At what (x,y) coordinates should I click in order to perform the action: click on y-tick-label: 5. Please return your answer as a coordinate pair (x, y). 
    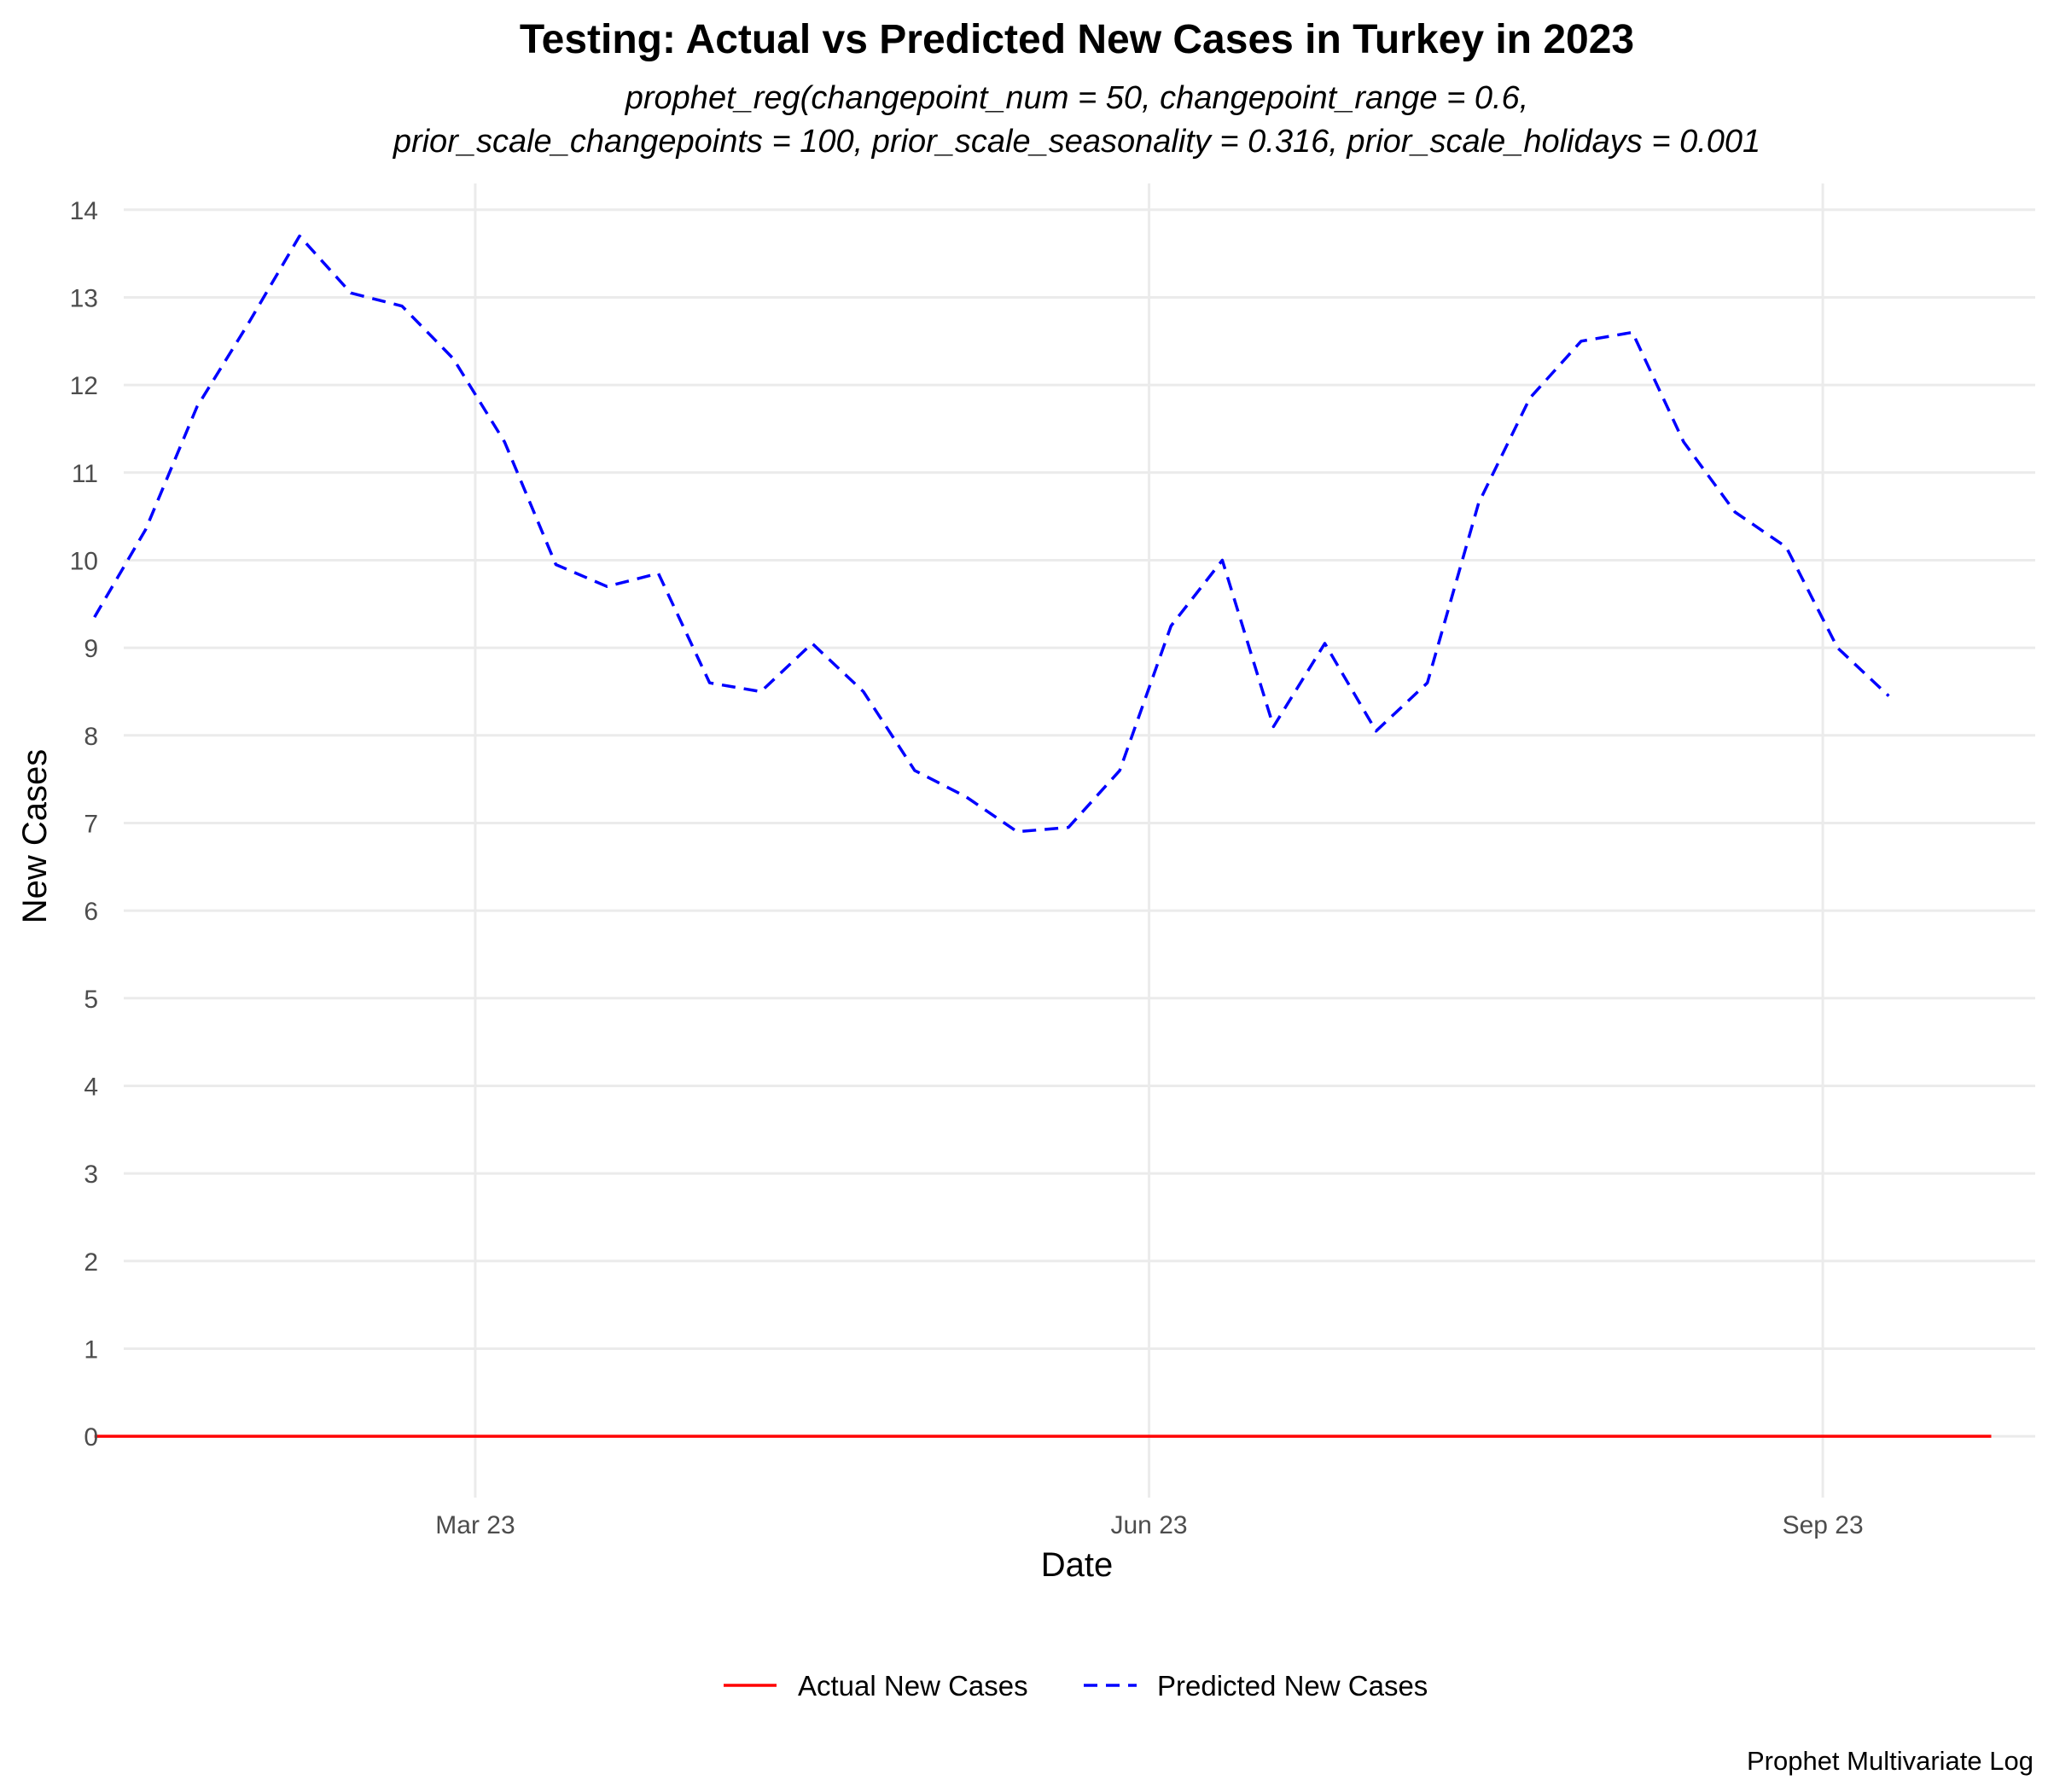
    Looking at the image, I should click on (91, 1000).